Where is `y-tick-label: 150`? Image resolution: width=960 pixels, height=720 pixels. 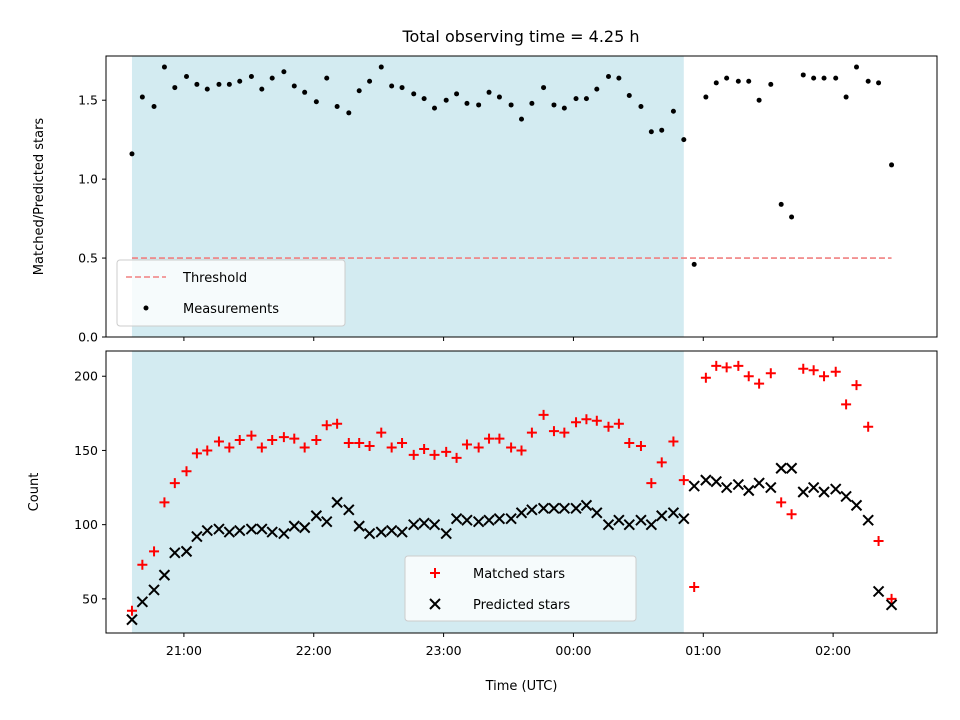 y-tick-label: 150 is located at coordinates (86, 450).